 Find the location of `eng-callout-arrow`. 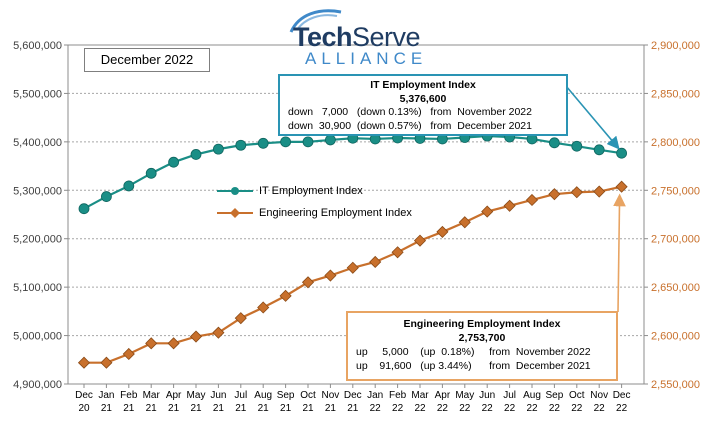

eng-callout-arrow is located at coordinates (619, 253).